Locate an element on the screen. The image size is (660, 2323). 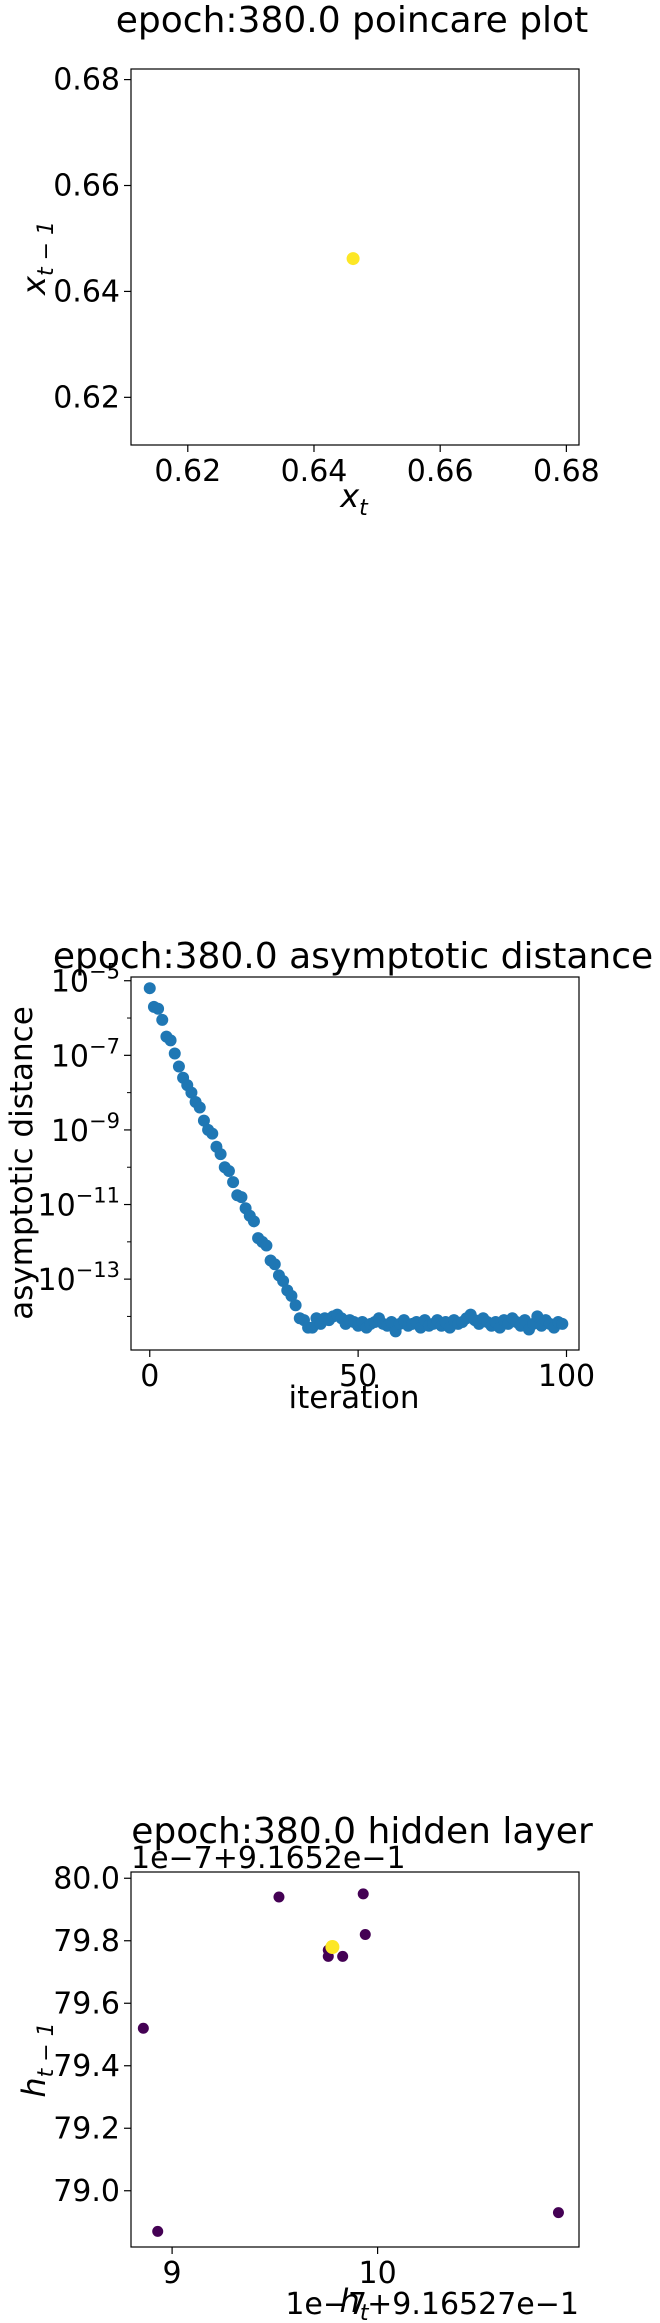
hidden-layer-plot-area is located at coordinates (355, 2059).